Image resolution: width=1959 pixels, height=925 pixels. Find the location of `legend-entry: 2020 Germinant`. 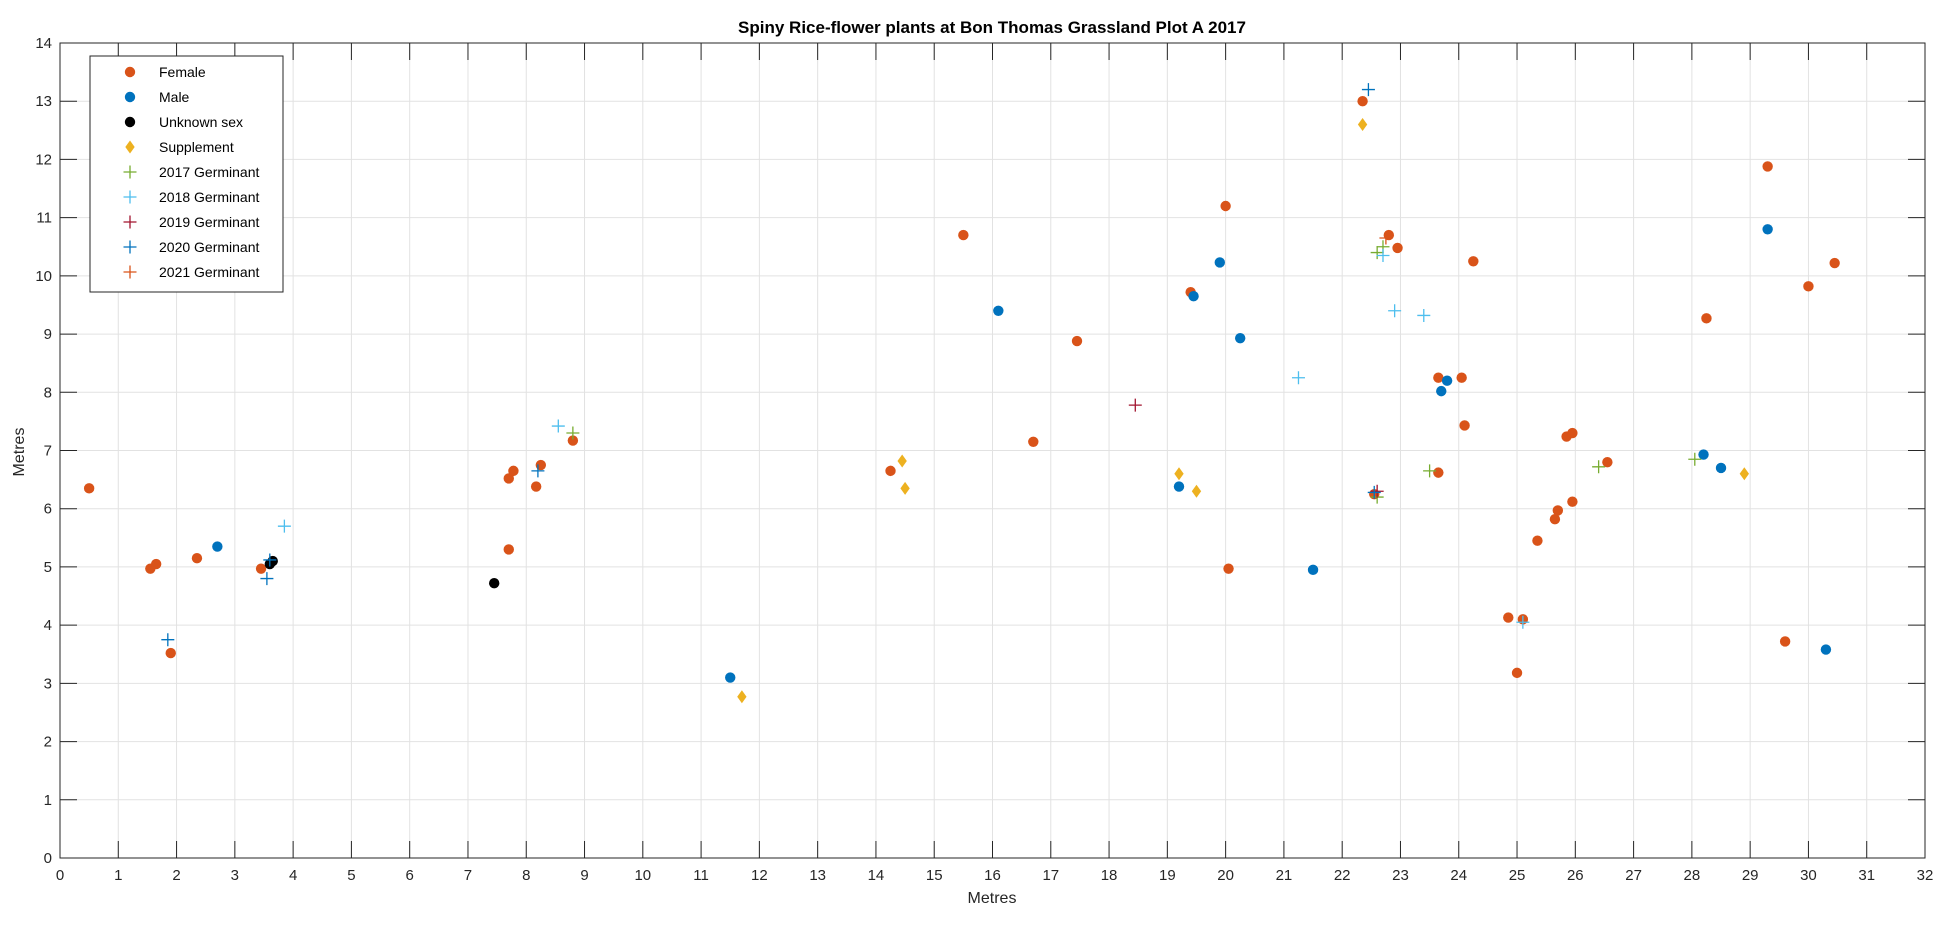

legend-entry: 2020 Germinant is located at coordinates (191, 247).